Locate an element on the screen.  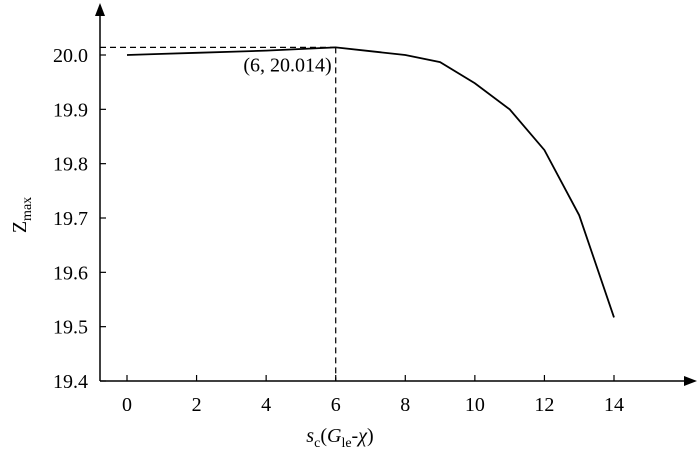
y-tick-label: 19.7 is located at coordinates (70, 219).